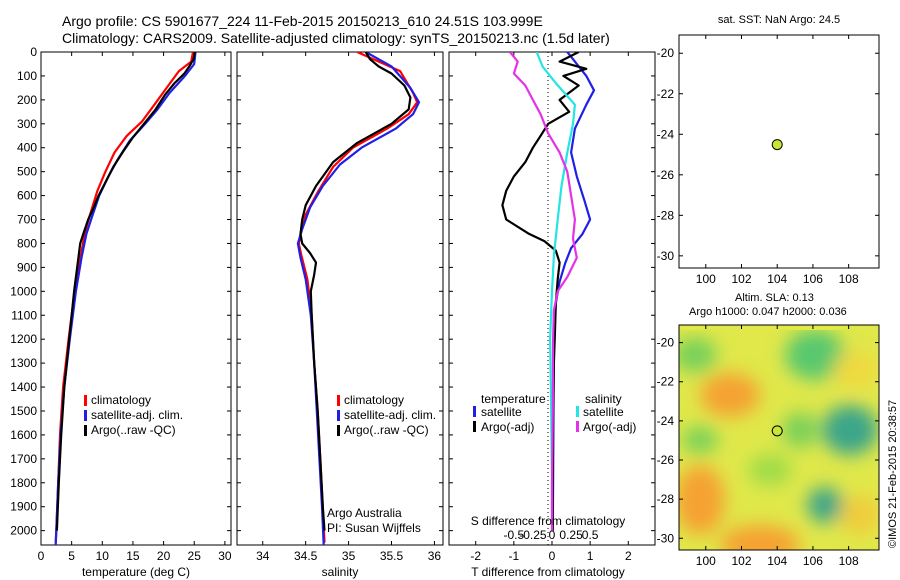  What do you see at coordinates (514, 535) in the screenshot?
I see `s-tick-label: -0.5` at bounding box center [514, 535].